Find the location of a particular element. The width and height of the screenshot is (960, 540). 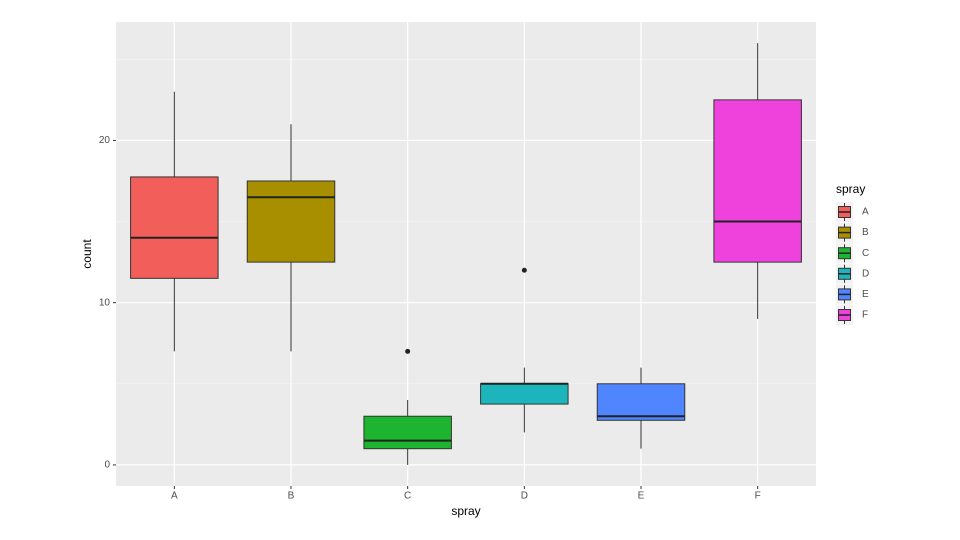

x-axis-title: spray is located at coordinates (465, 511).